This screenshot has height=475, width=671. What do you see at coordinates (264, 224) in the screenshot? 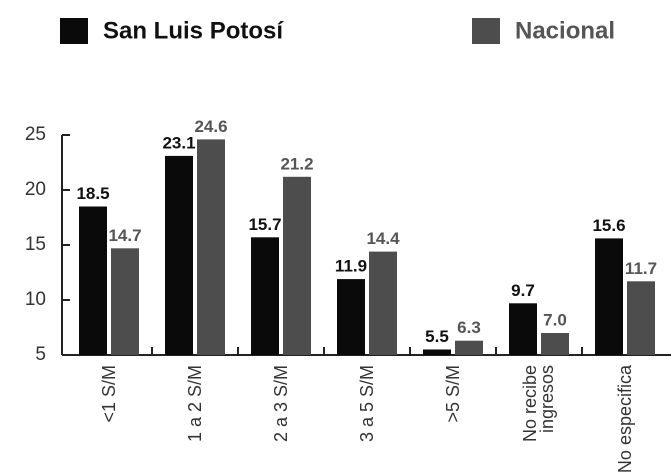
I see `value-label: 15.7` at bounding box center [264, 224].